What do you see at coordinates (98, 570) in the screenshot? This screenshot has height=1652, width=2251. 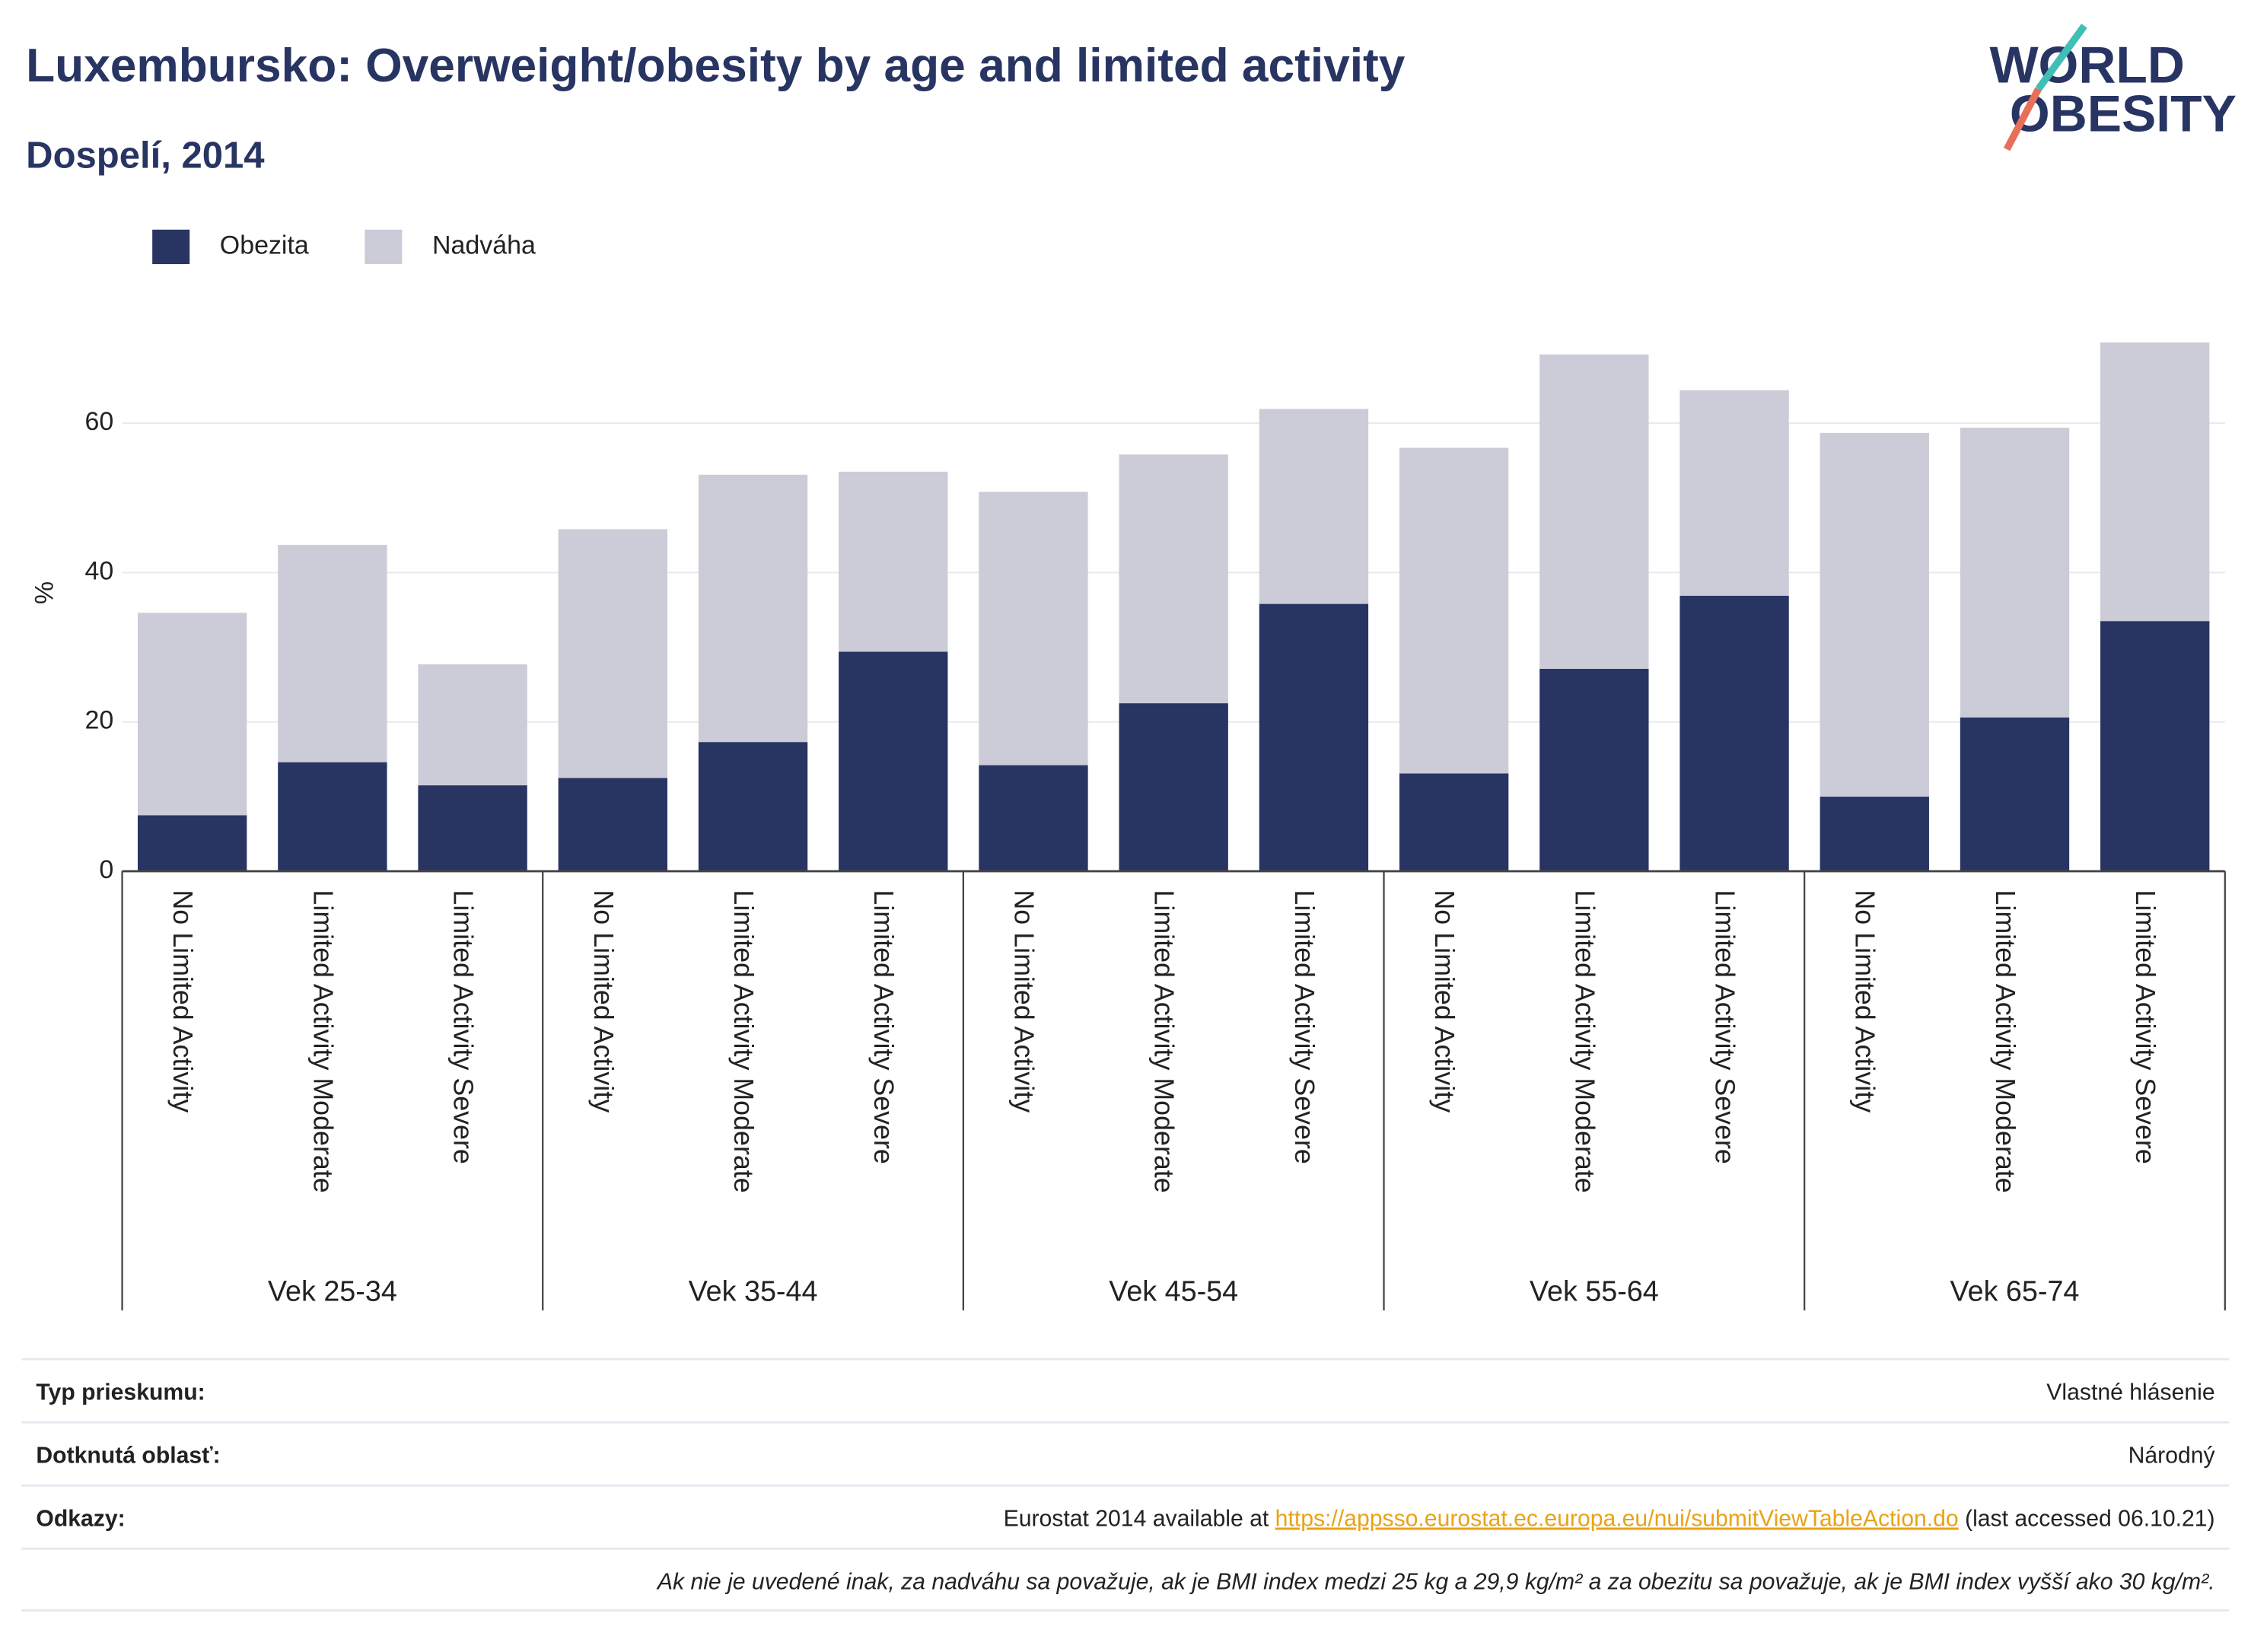 I see `y-tick-label: 40` at bounding box center [98, 570].